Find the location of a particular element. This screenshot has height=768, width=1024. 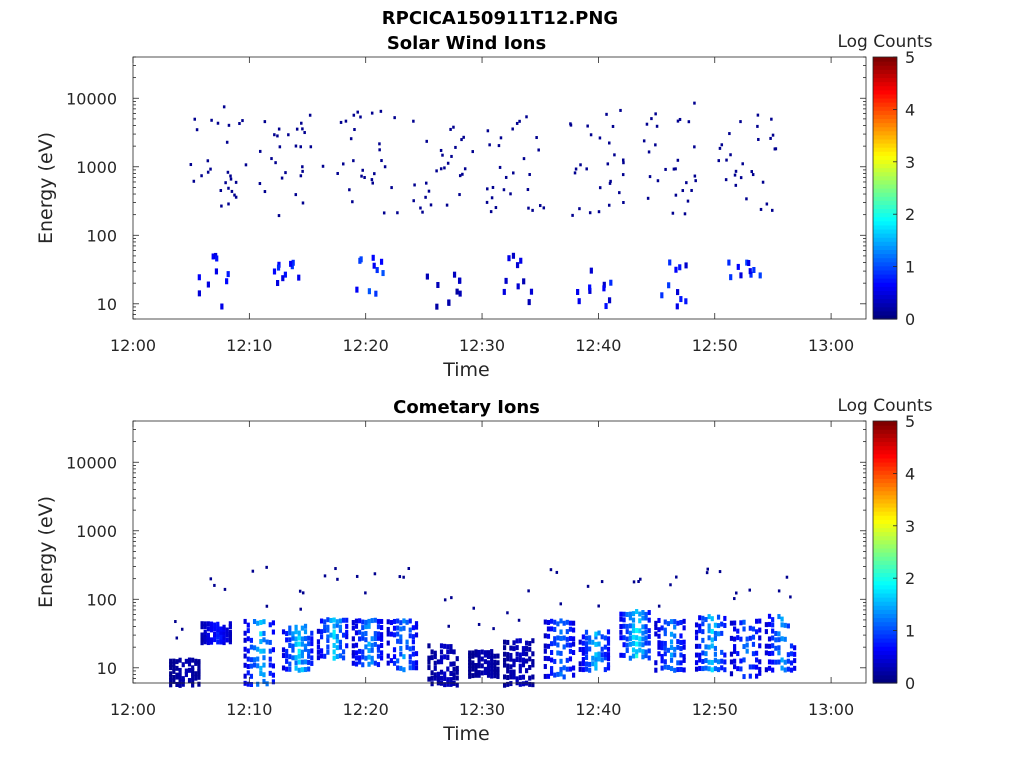

x-tick-label: 12:50 is located at coordinates (715, 709).